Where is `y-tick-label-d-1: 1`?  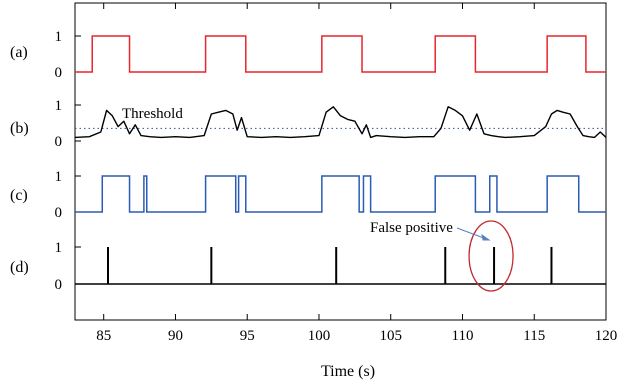
y-tick-label-d-1: 1 is located at coordinates (59, 248).